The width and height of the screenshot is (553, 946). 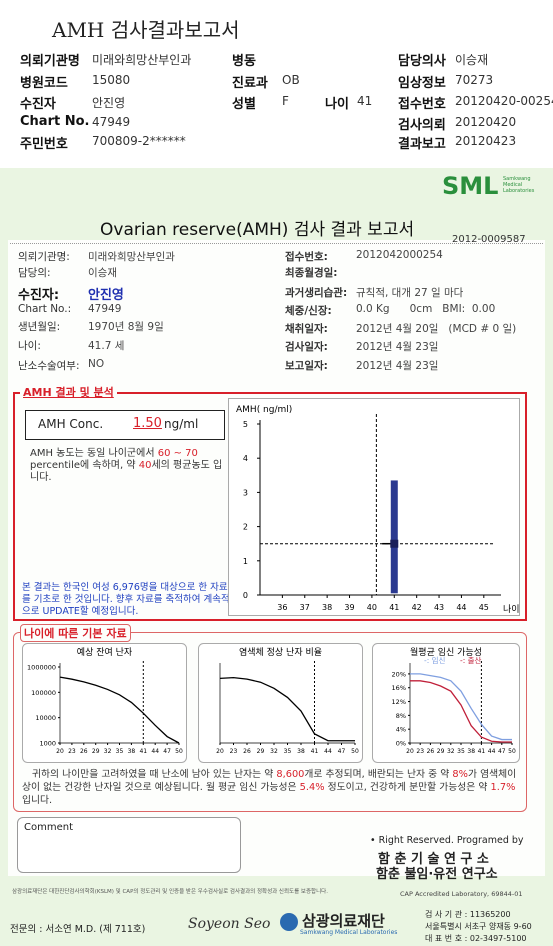 What do you see at coordinates (399, 255) in the screenshot?
I see `info-value: 2012042000254` at bounding box center [399, 255].